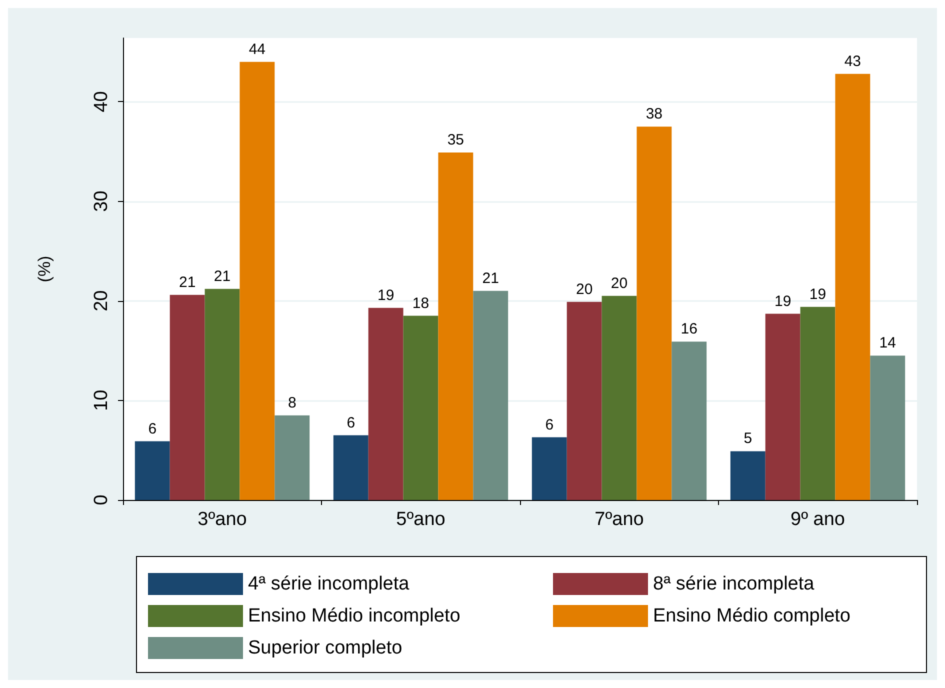 The image size is (945, 688). I want to click on y-axis-title: (%), so click(44, 269).